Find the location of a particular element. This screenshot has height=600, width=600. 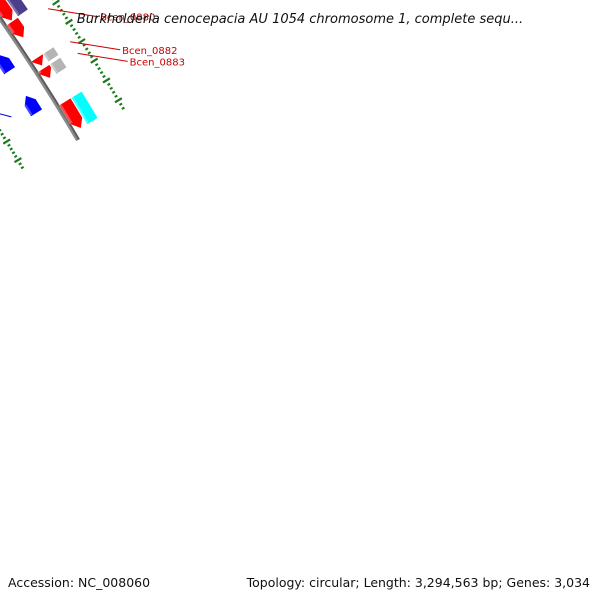

gene-layer is located at coordinates (41, 64).